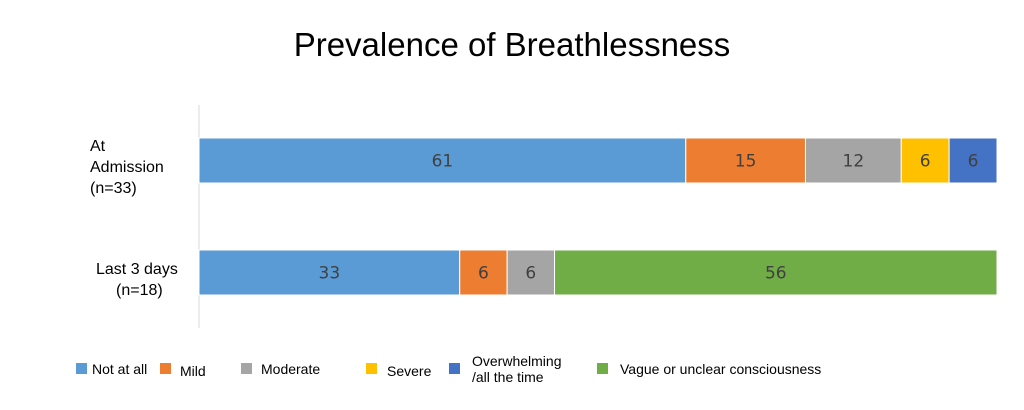 This screenshot has height=410, width=1024. I want to click on data-label-last3days-not-at-all: 33, so click(330, 274).